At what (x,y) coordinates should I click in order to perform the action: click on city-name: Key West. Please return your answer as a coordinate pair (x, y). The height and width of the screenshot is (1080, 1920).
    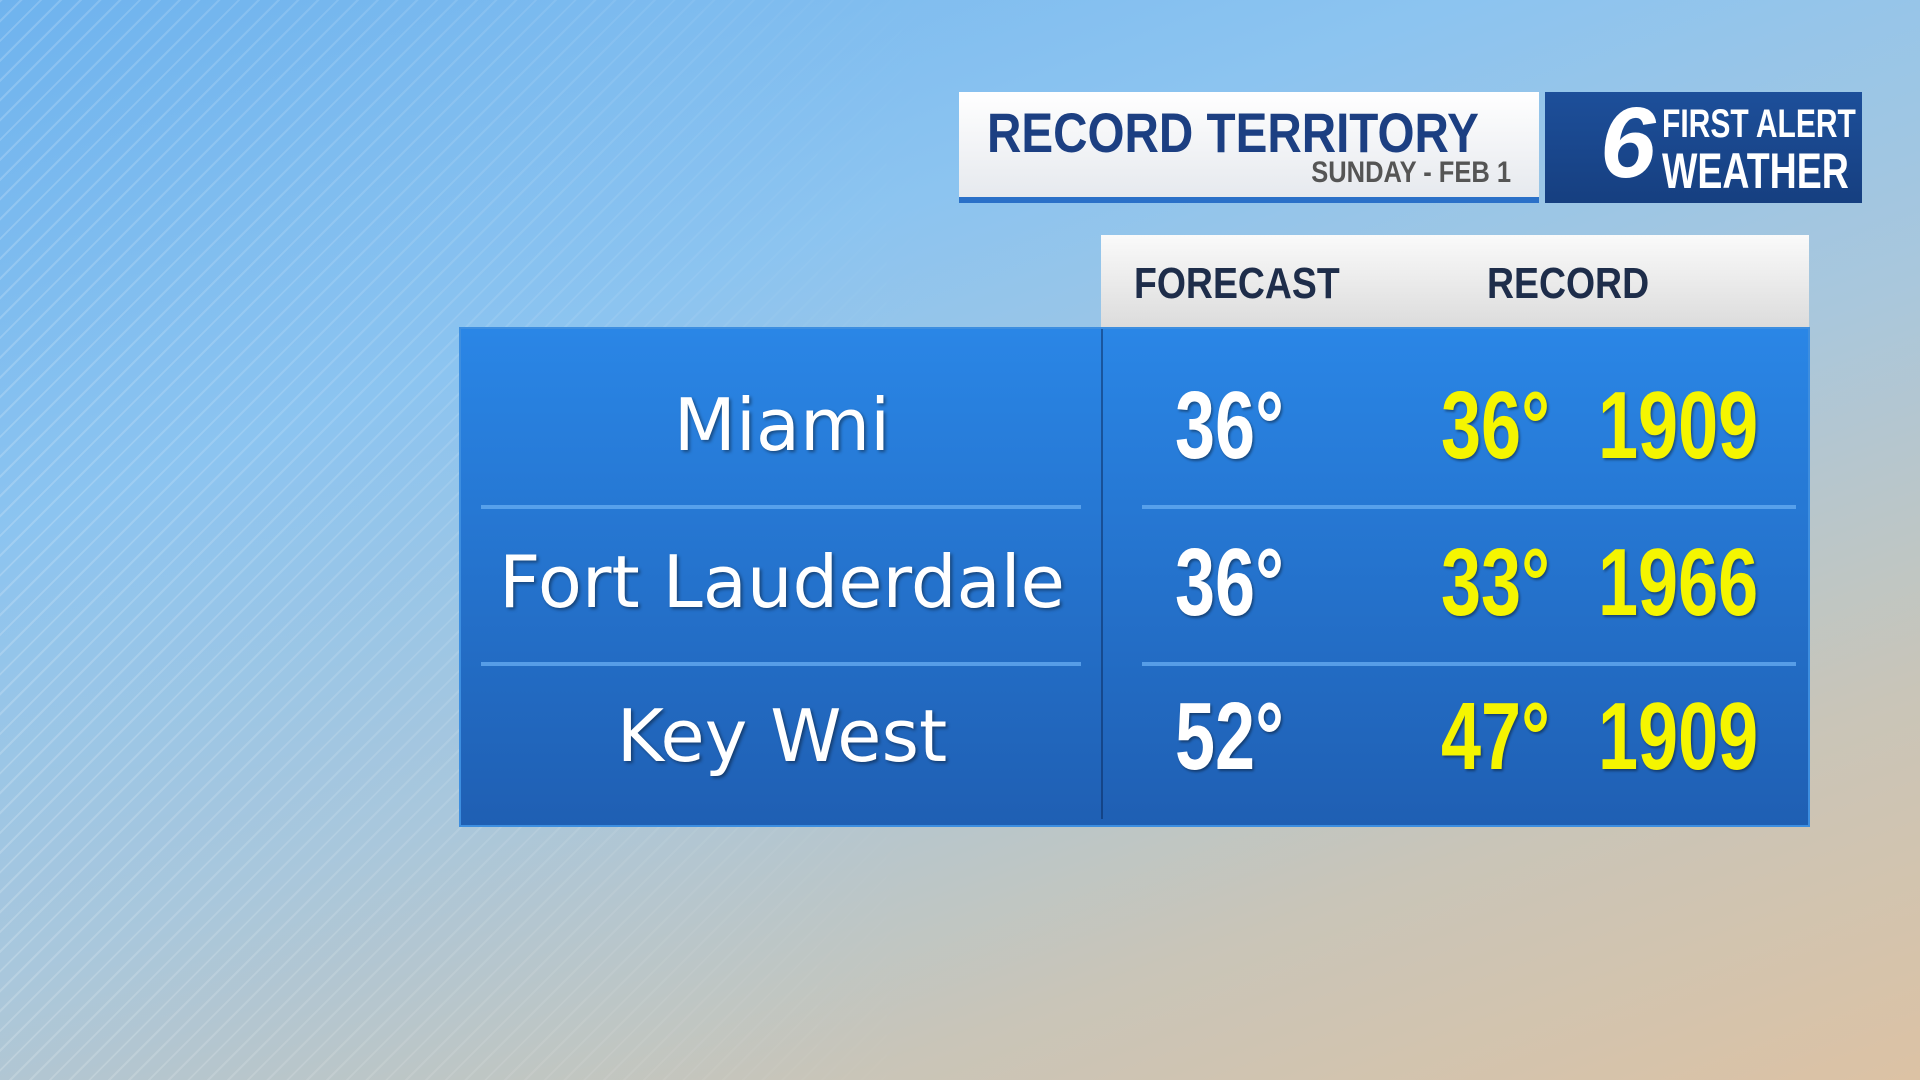
    Looking at the image, I should click on (782, 736).